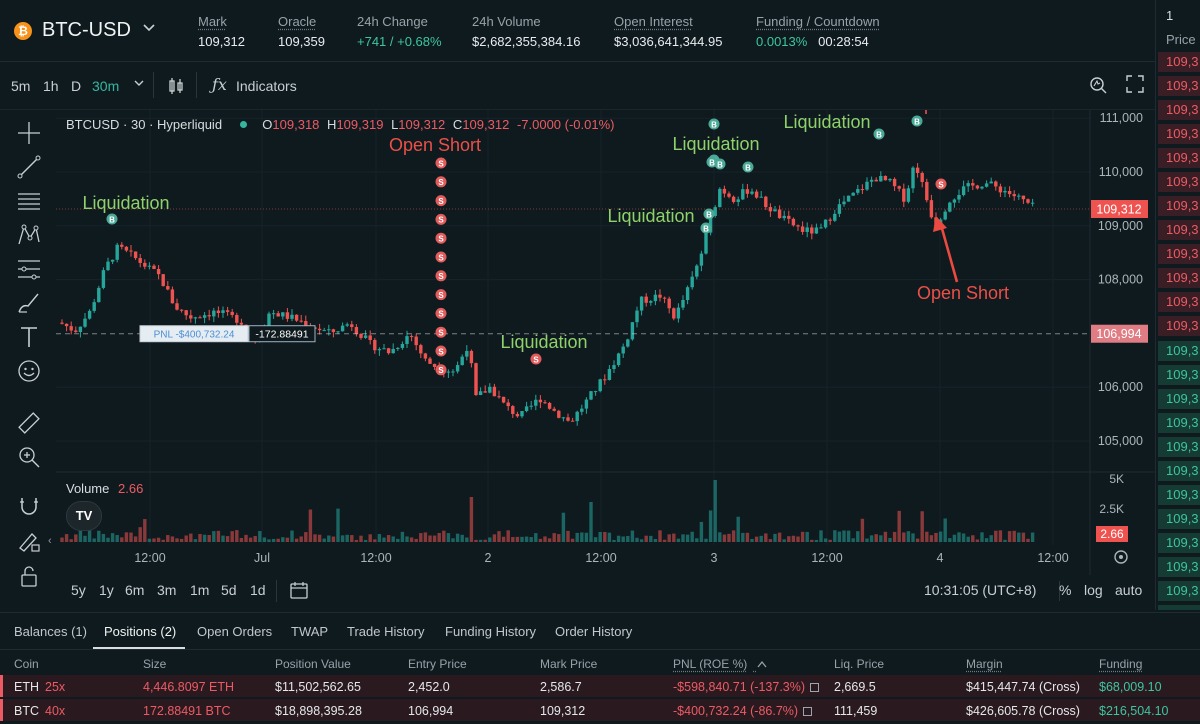 This screenshot has width=1200, height=724. Describe the element at coordinates (1065, 590) in the screenshot. I see `percent-toggle: %` at that location.